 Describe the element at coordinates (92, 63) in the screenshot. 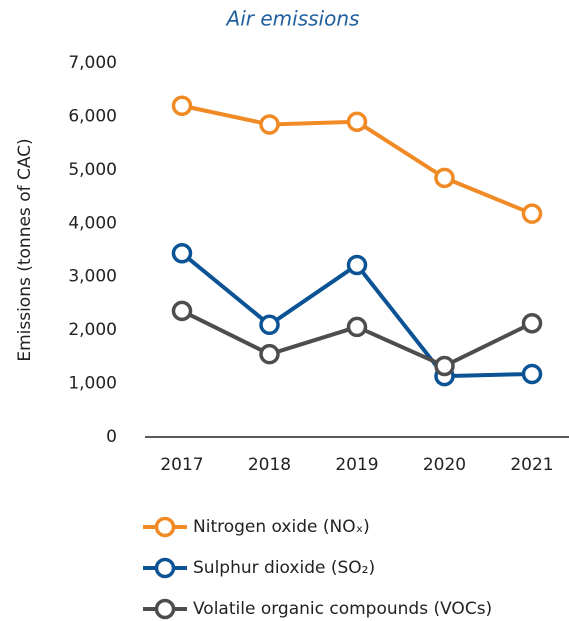

I see `y-tick-label: 7,000` at that location.